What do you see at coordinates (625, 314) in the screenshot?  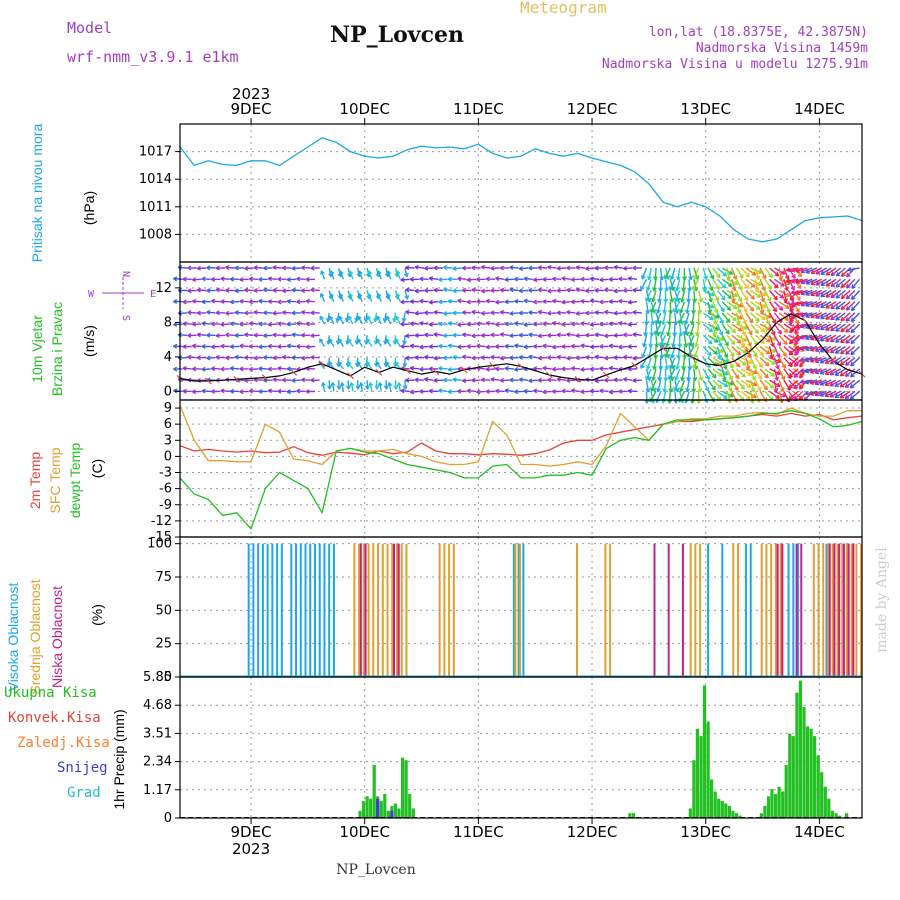 I see `wind-arrow-head-574b` at bounding box center [625, 314].